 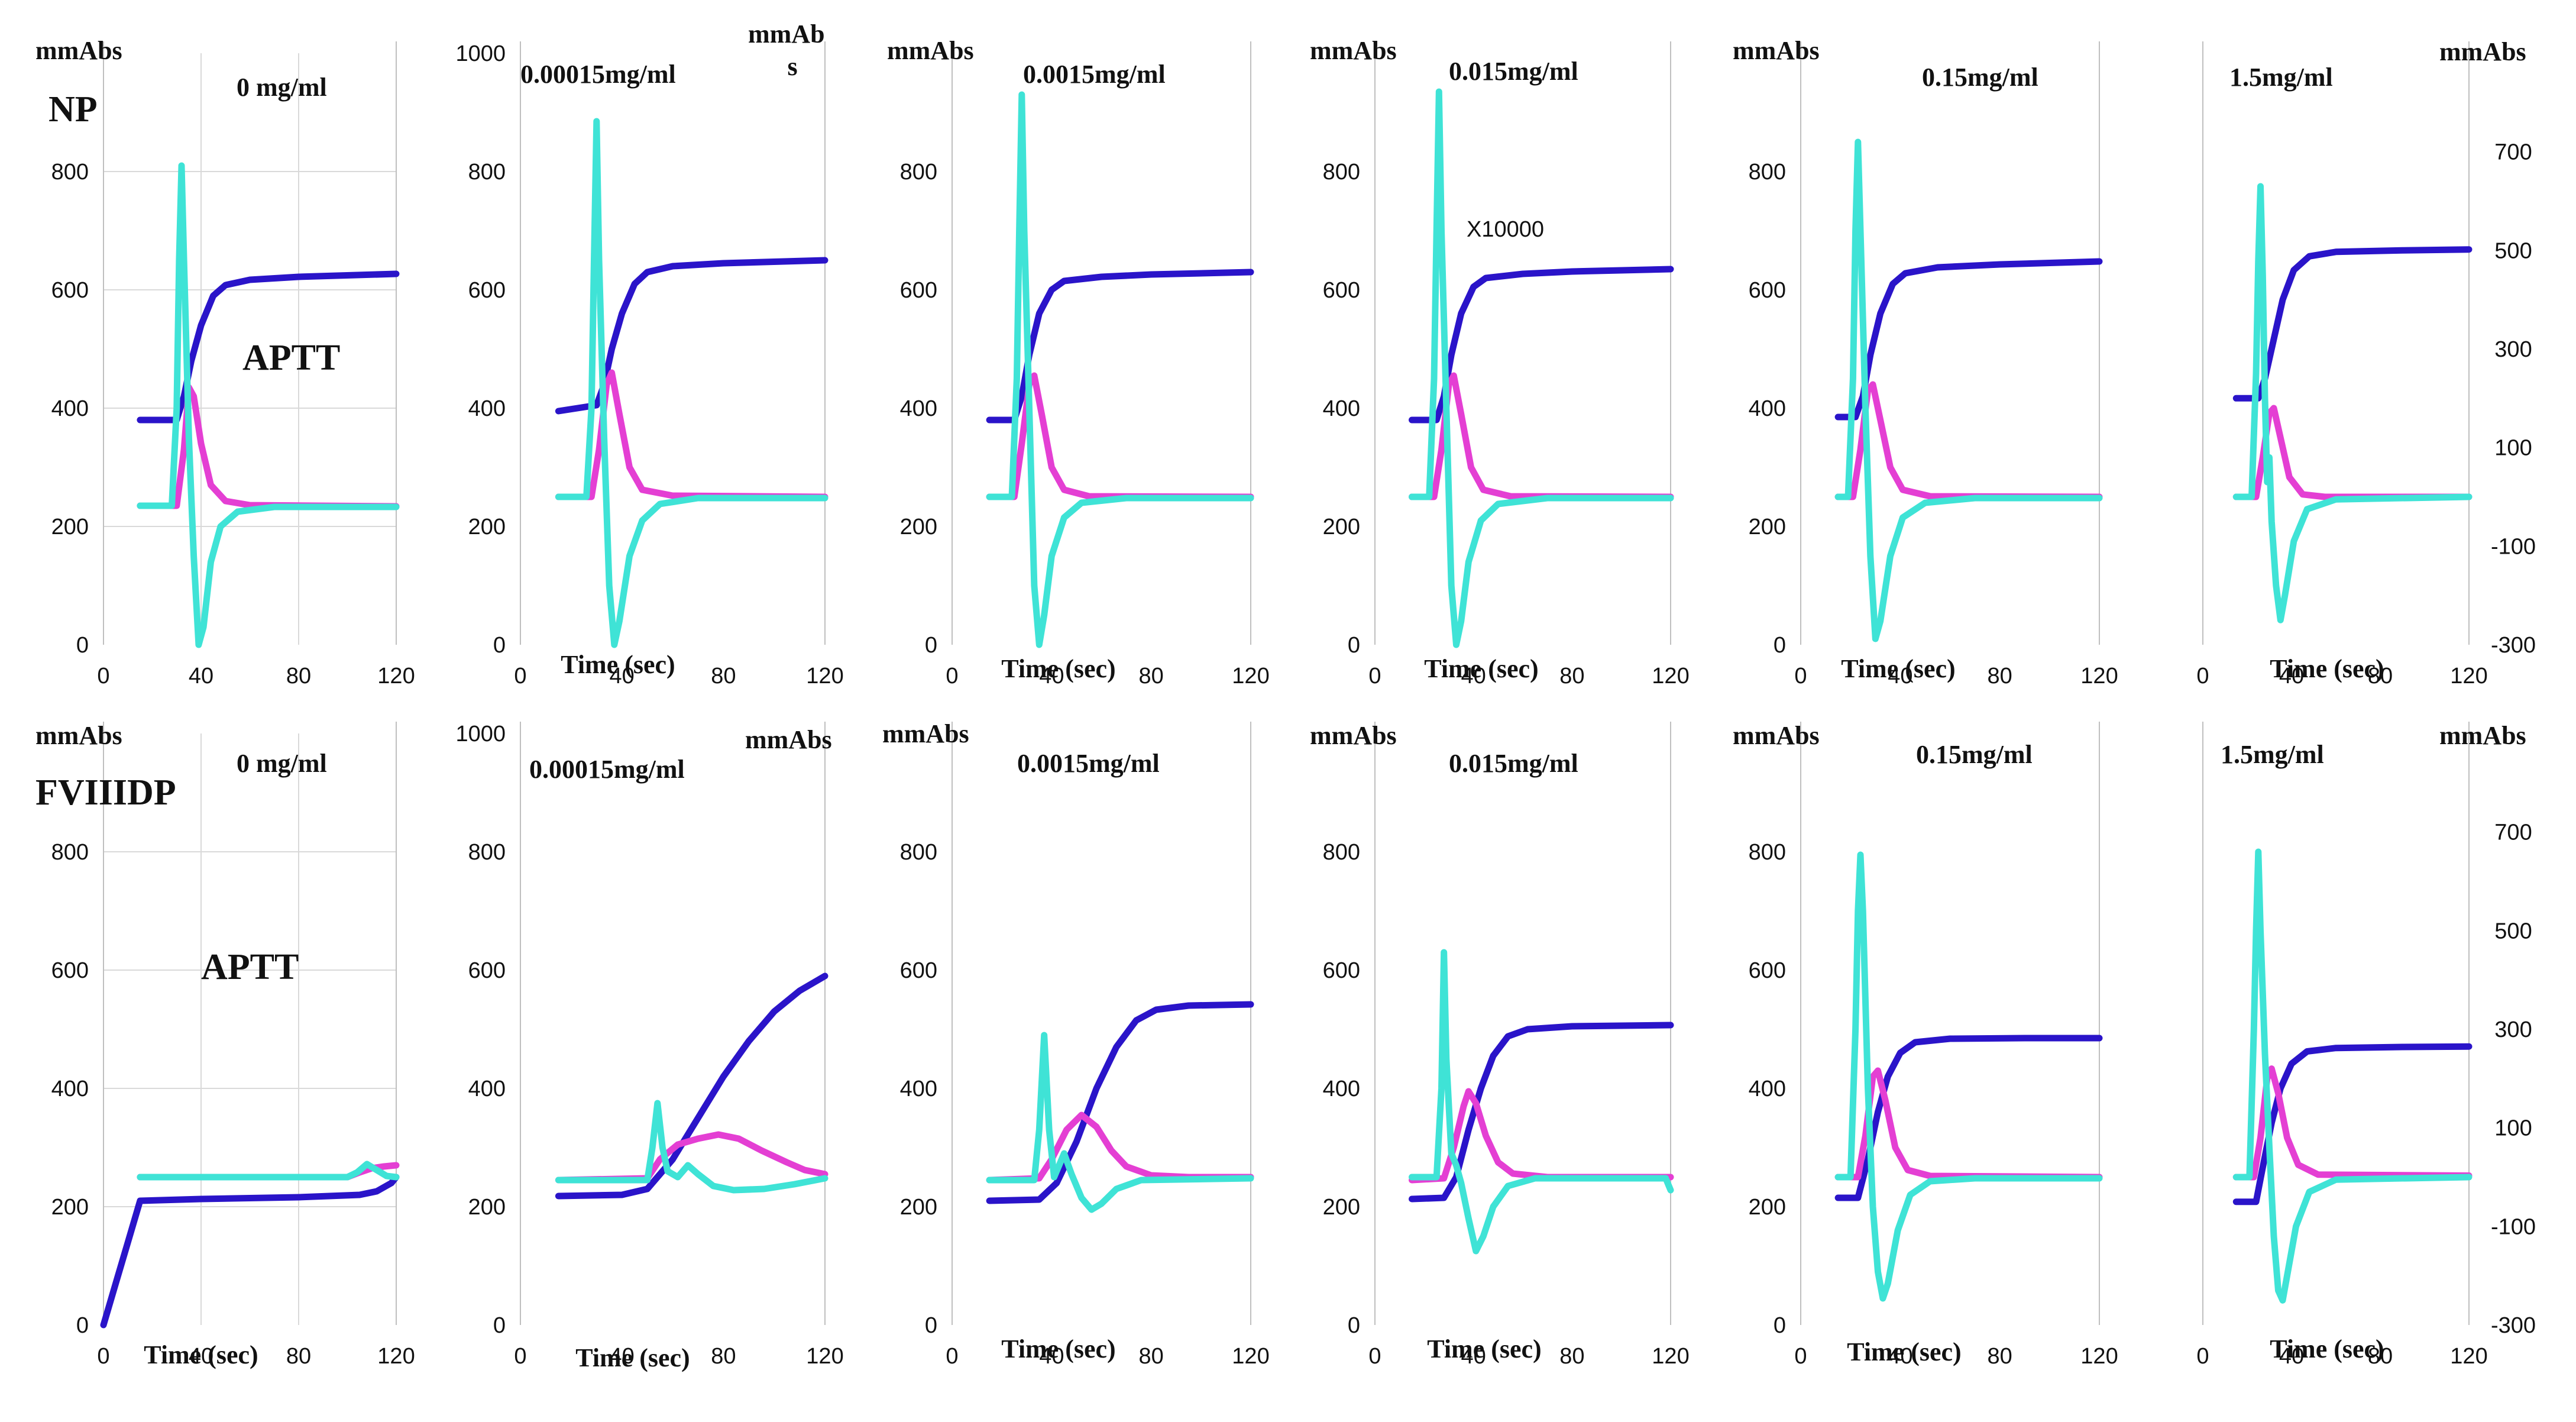 What do you see at coordinates (607, 769) in the screenshot?
I see `concentration-title: 0.00015mg/ml` at bounding box center [607, 769].